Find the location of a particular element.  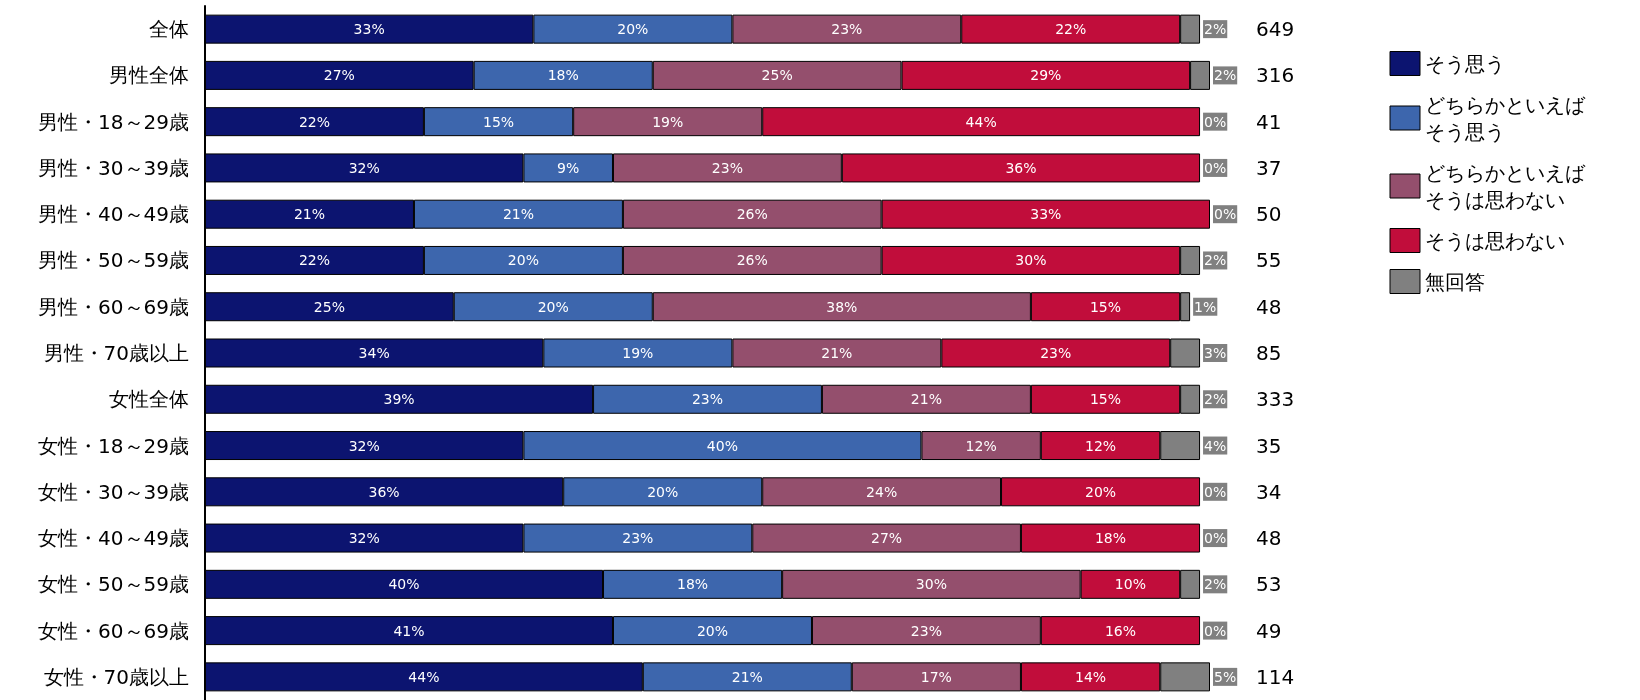

text: 37 is located at coordinates (1269, 167).